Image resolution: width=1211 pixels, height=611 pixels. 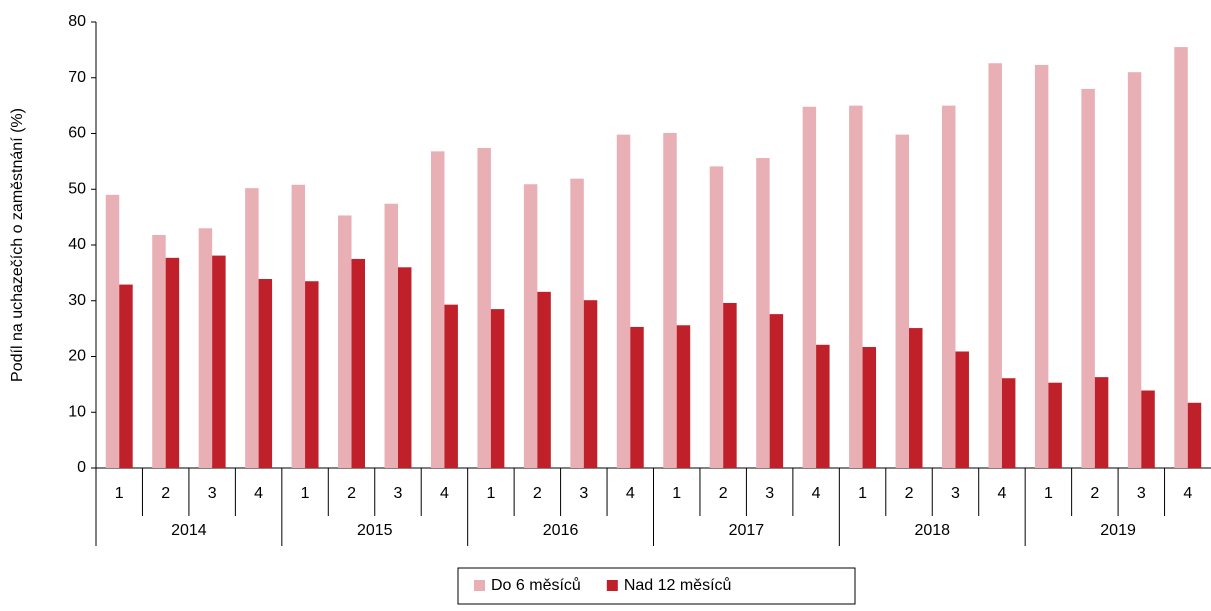 I want to click on y-tick-label: 60, so click(x=77, y=133).